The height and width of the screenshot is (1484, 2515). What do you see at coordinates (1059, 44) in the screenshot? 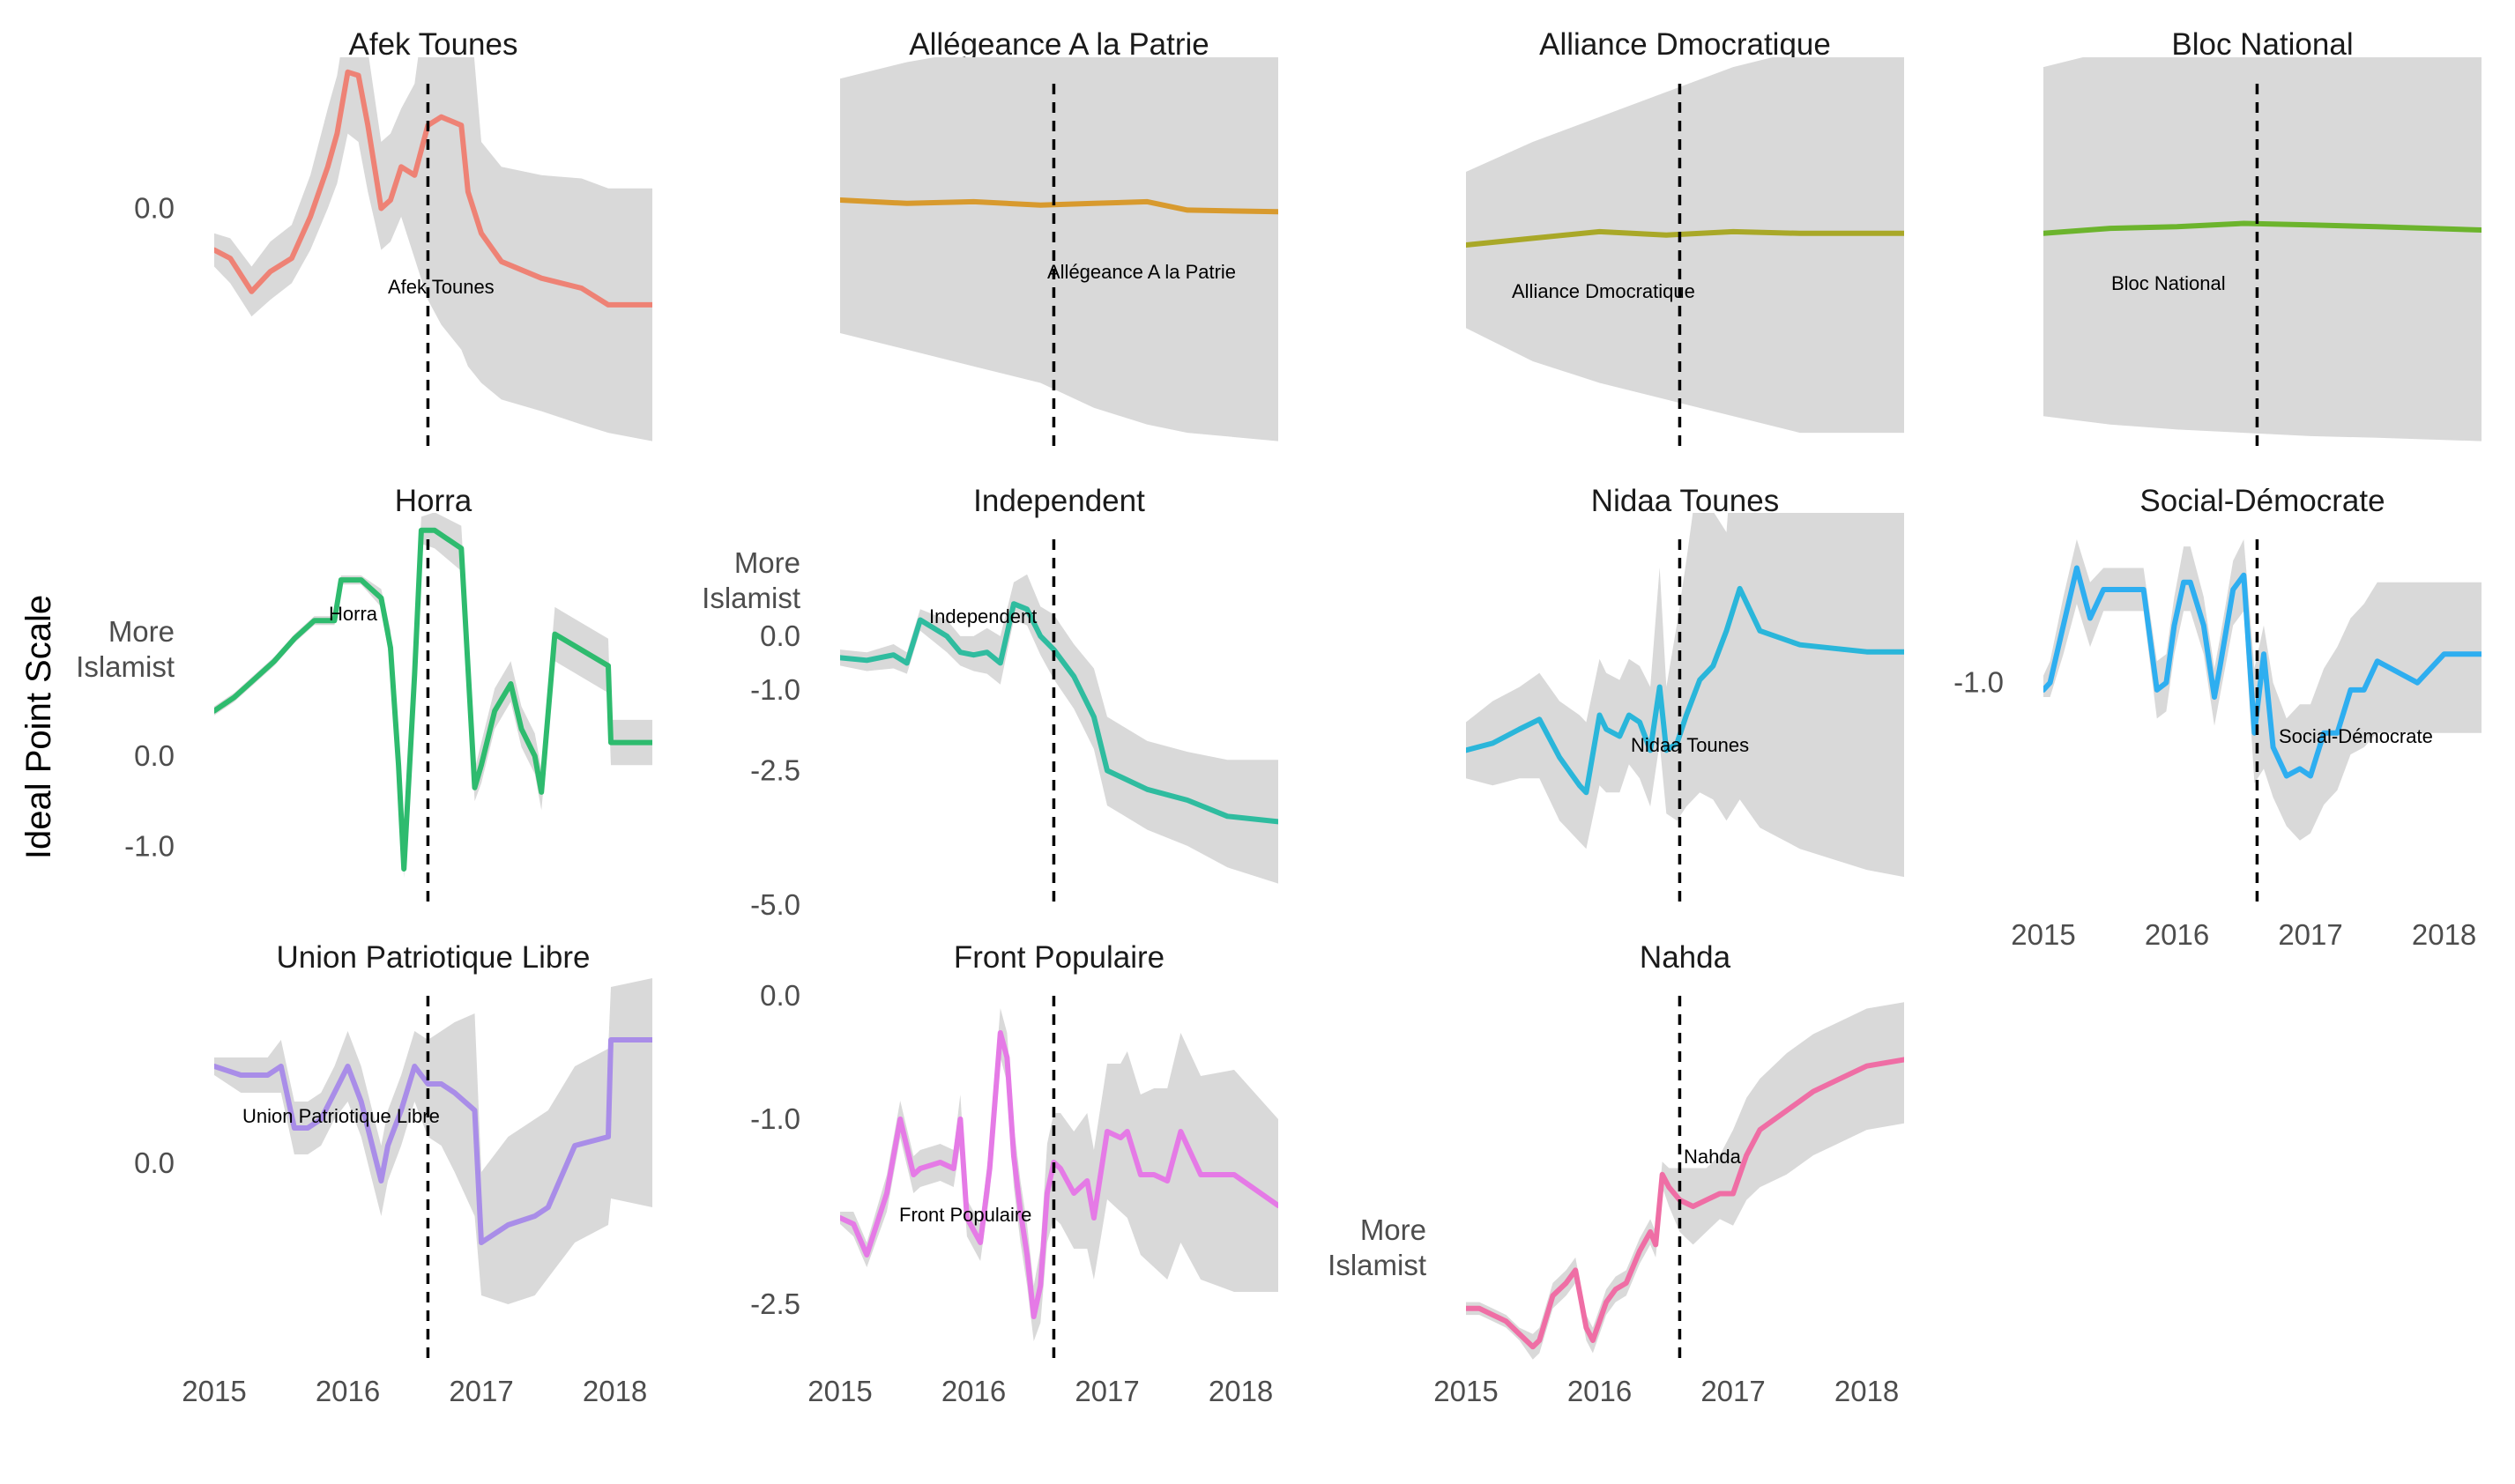
I see `panel-title: Allégeance A la Patrie` at bounding box center [1059, 44].